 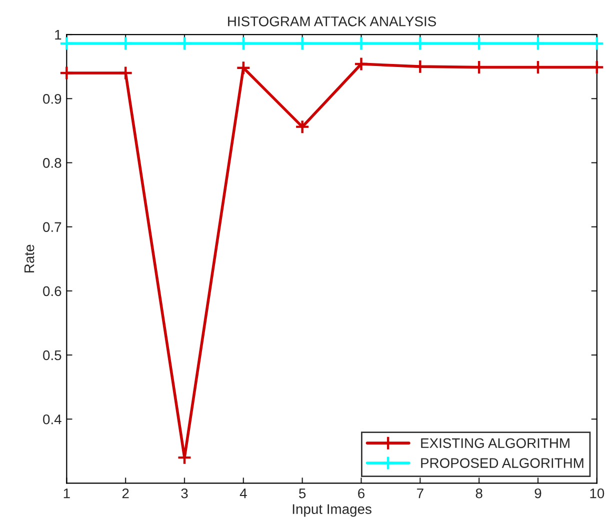 What do you see at coordinates (29, 258) in the screenshot?
I see `y-axis-title: Rate` at bounding box center [29, 258].